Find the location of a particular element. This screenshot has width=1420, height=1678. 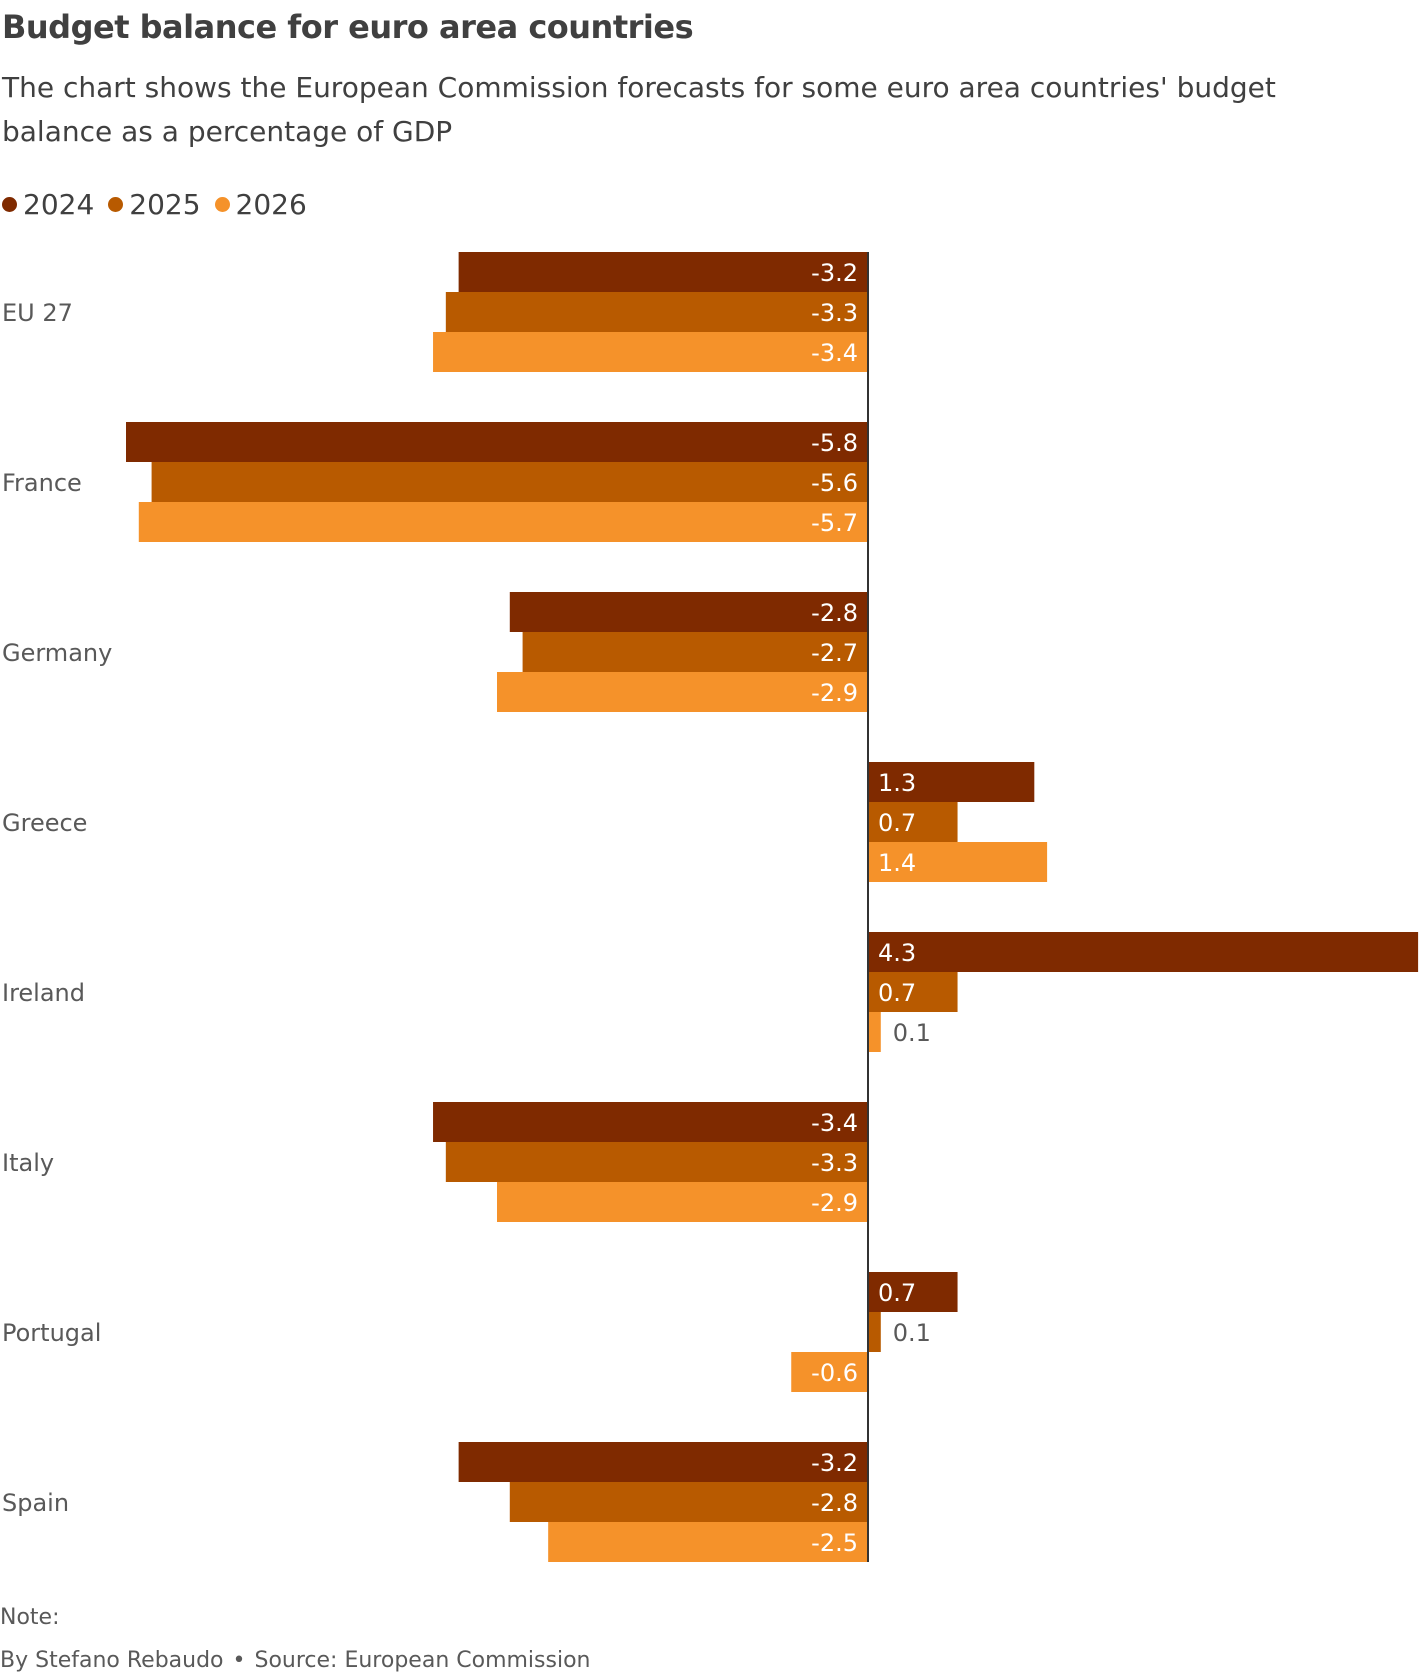

data-label-eu-27-2026: -3.4 is located at coordinates (834, 353).